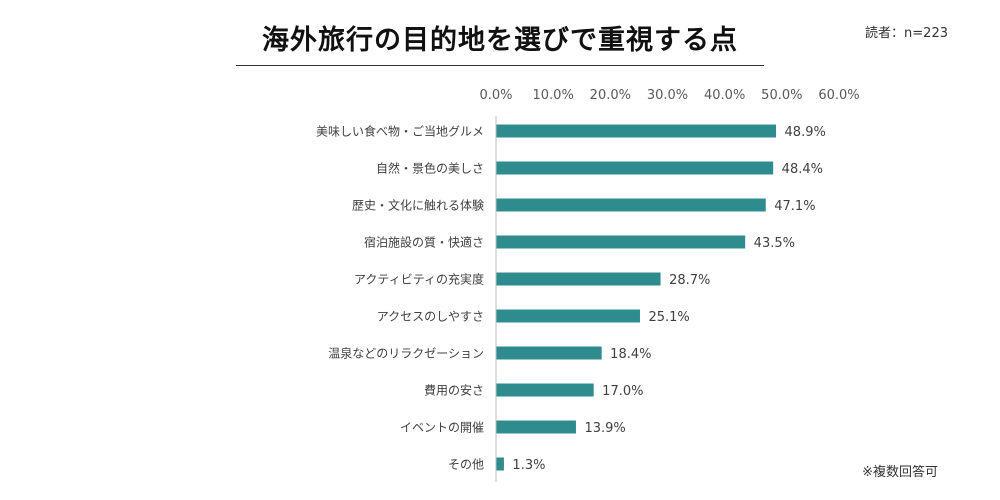 This screenshot has width=1000, height=500. I want to click on footnote: ※複数回答可, so click(900, 472).